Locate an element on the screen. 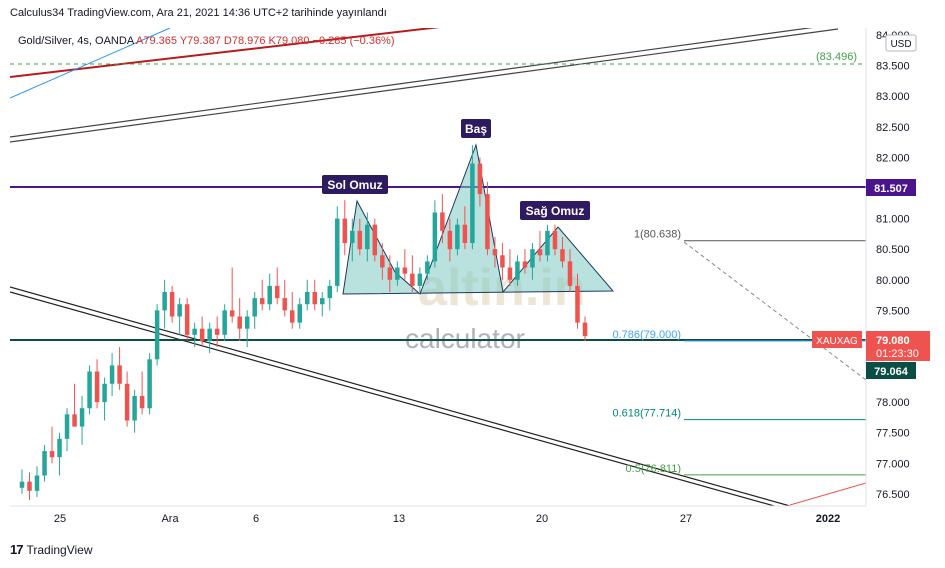  watermark-text: calculator is located at coordinates (465, 338).